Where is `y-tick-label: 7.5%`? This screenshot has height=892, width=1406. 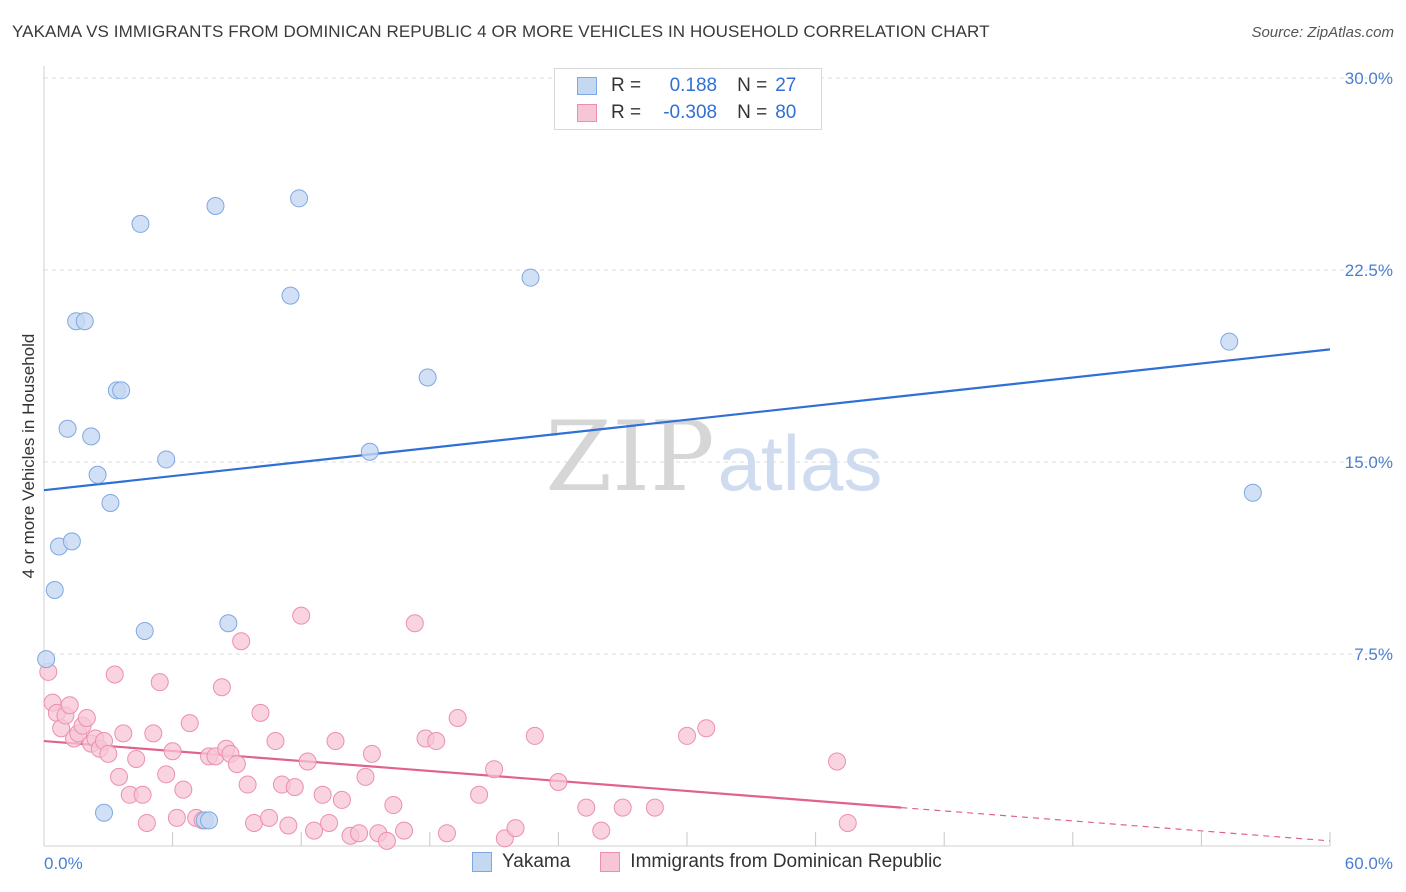 y-tick-label: 7.5% is located at coordinates (1373, 654).